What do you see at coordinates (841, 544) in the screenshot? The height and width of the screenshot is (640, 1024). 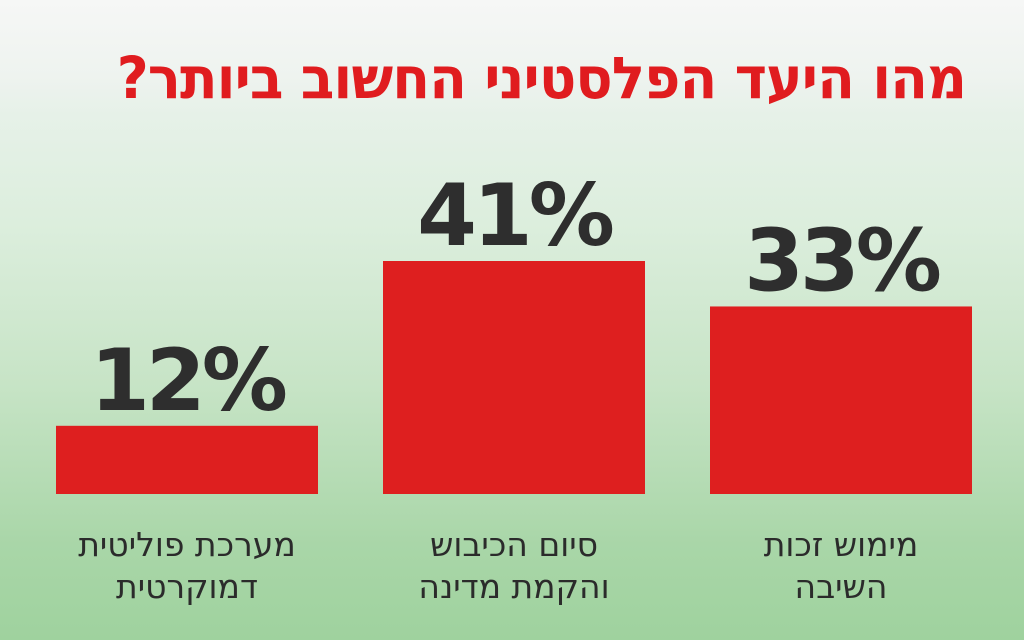 I see `category-label-3-line-1: מימוש זכות` at bounding box center [841, 544].